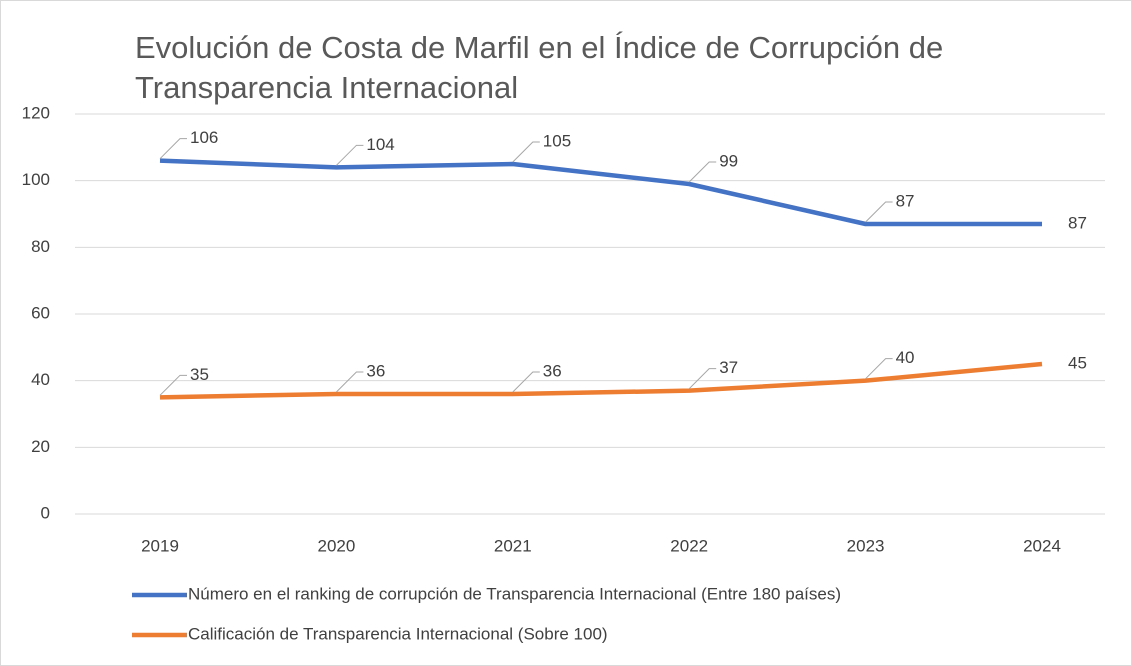 This screenshot has height=666, width=1132. I want to click on x-tick-label: 2022, so click(689, 545).